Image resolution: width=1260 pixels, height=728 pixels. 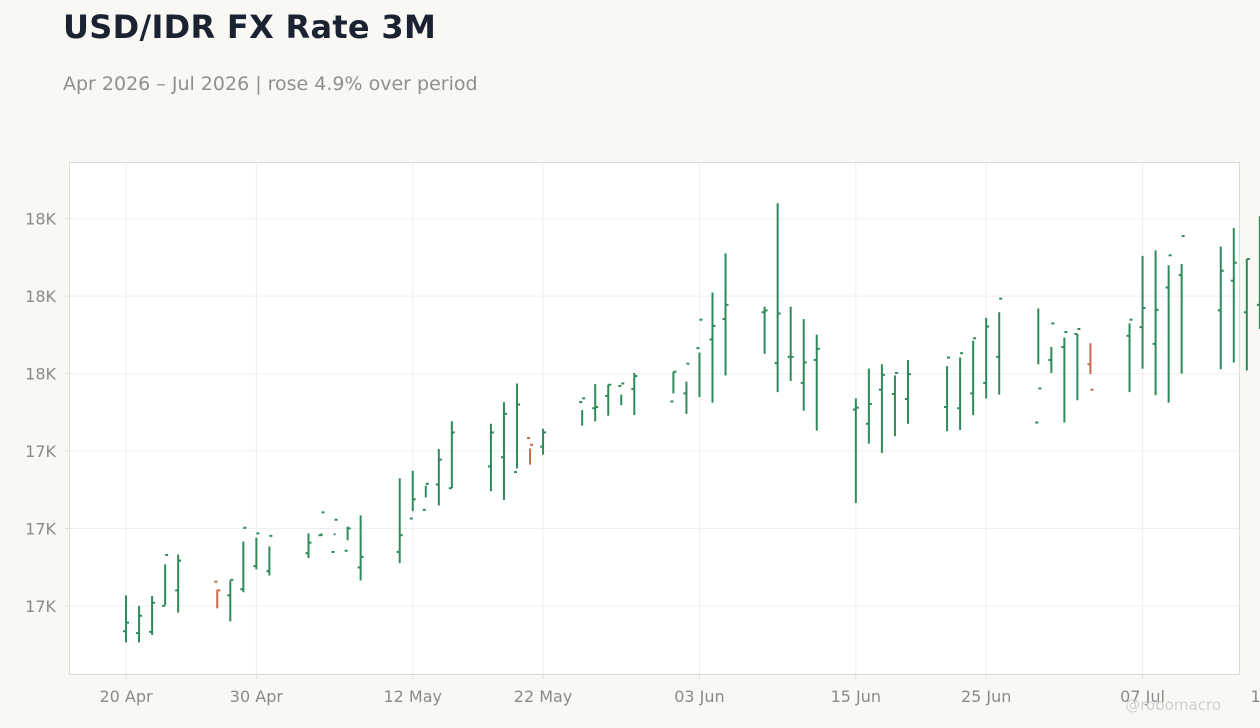 What do you see at coordinates (257, 696) in the screenshot?
I see `x-tick-label: 30 Apr` at bounding box center [257, 696].